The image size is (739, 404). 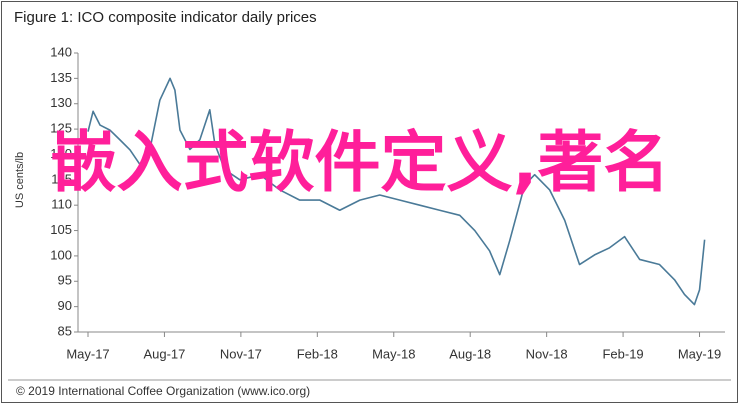 I want to click on y-tick-label: 130, so click(x=61, y=102).